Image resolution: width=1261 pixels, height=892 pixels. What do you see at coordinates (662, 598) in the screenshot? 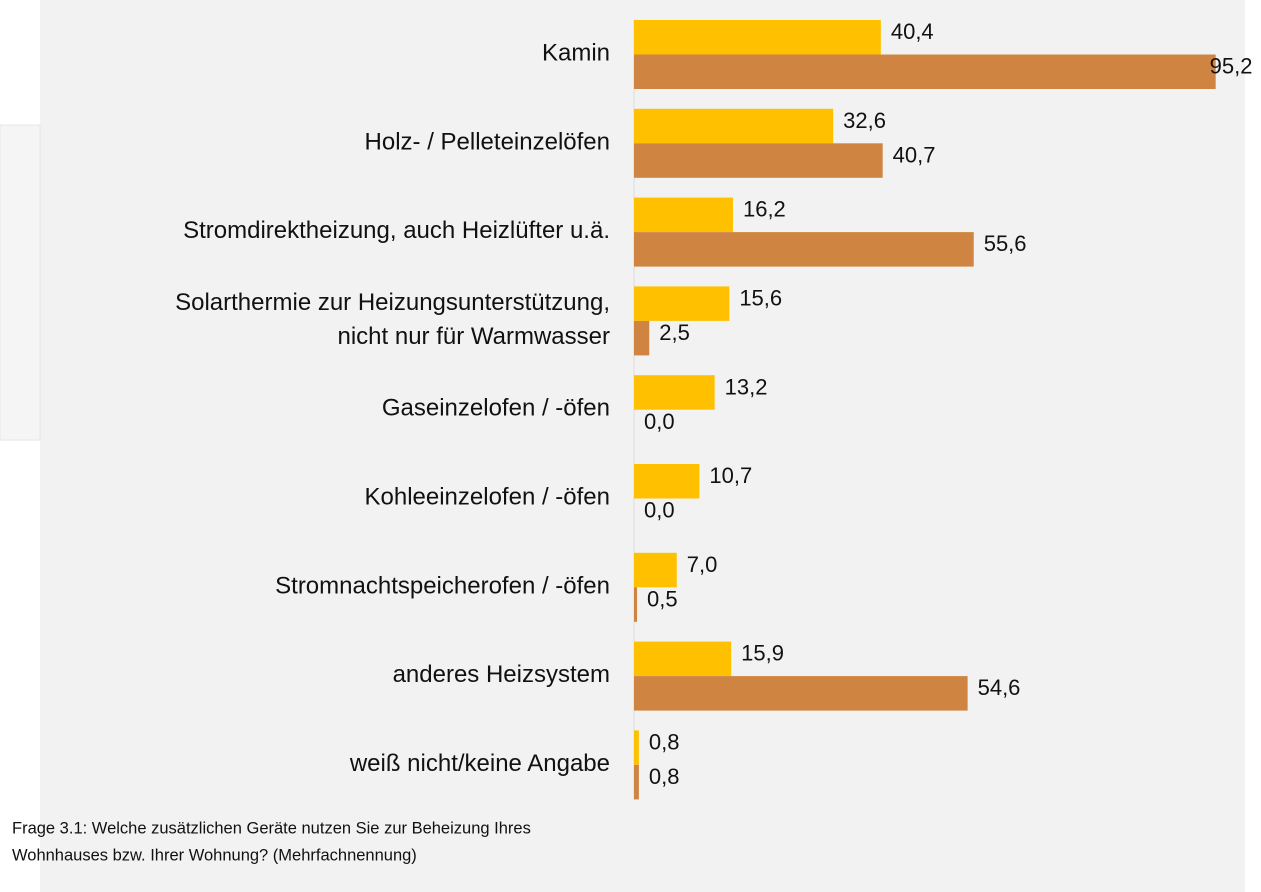
I see `value-label: 0,5` at bounding box center [662, 598].